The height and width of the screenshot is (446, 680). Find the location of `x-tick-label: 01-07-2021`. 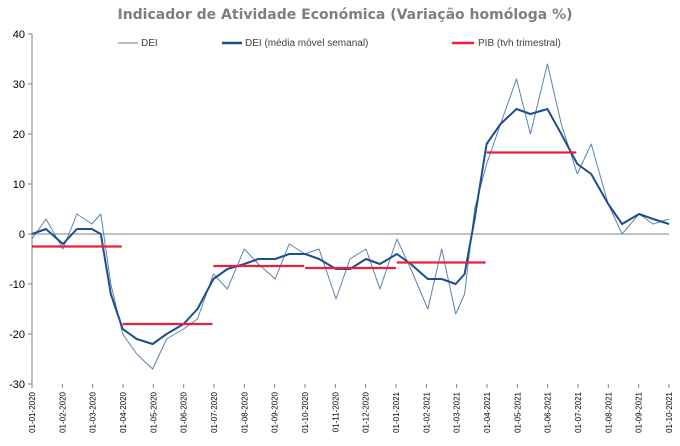

x-tick-label: 01-07-2021 is located at coordinates (578, 411).